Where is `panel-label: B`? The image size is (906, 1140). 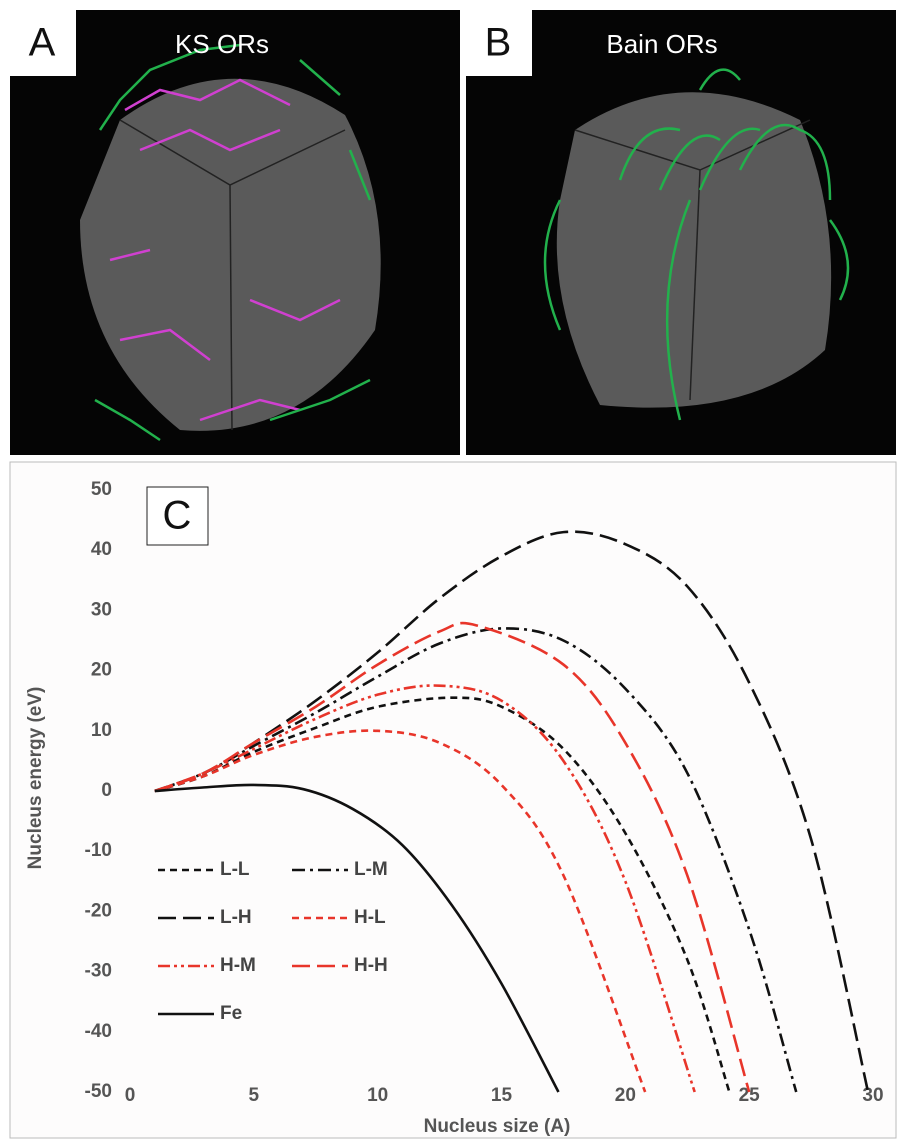
panel-label: B is located at coordinates (498, 43).